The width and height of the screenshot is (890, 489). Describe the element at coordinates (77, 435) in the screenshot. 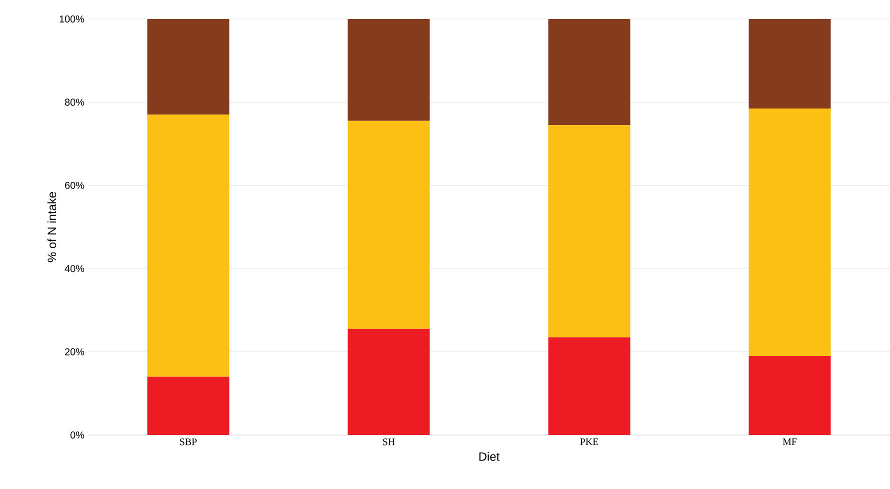

I see `y-tick-label: 0%` at that location.